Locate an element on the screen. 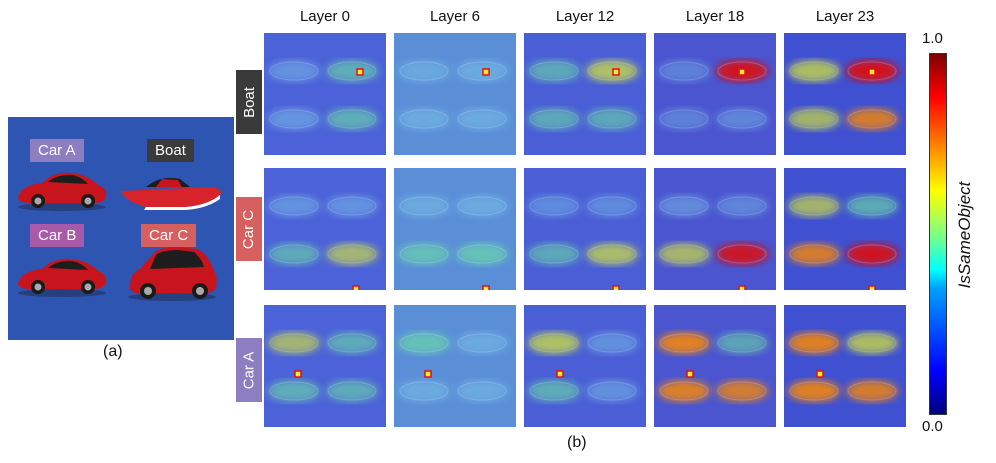 This screenshot has height=463, width=996. row-label-boat-text: Boat is located at coordinates (249, 102).